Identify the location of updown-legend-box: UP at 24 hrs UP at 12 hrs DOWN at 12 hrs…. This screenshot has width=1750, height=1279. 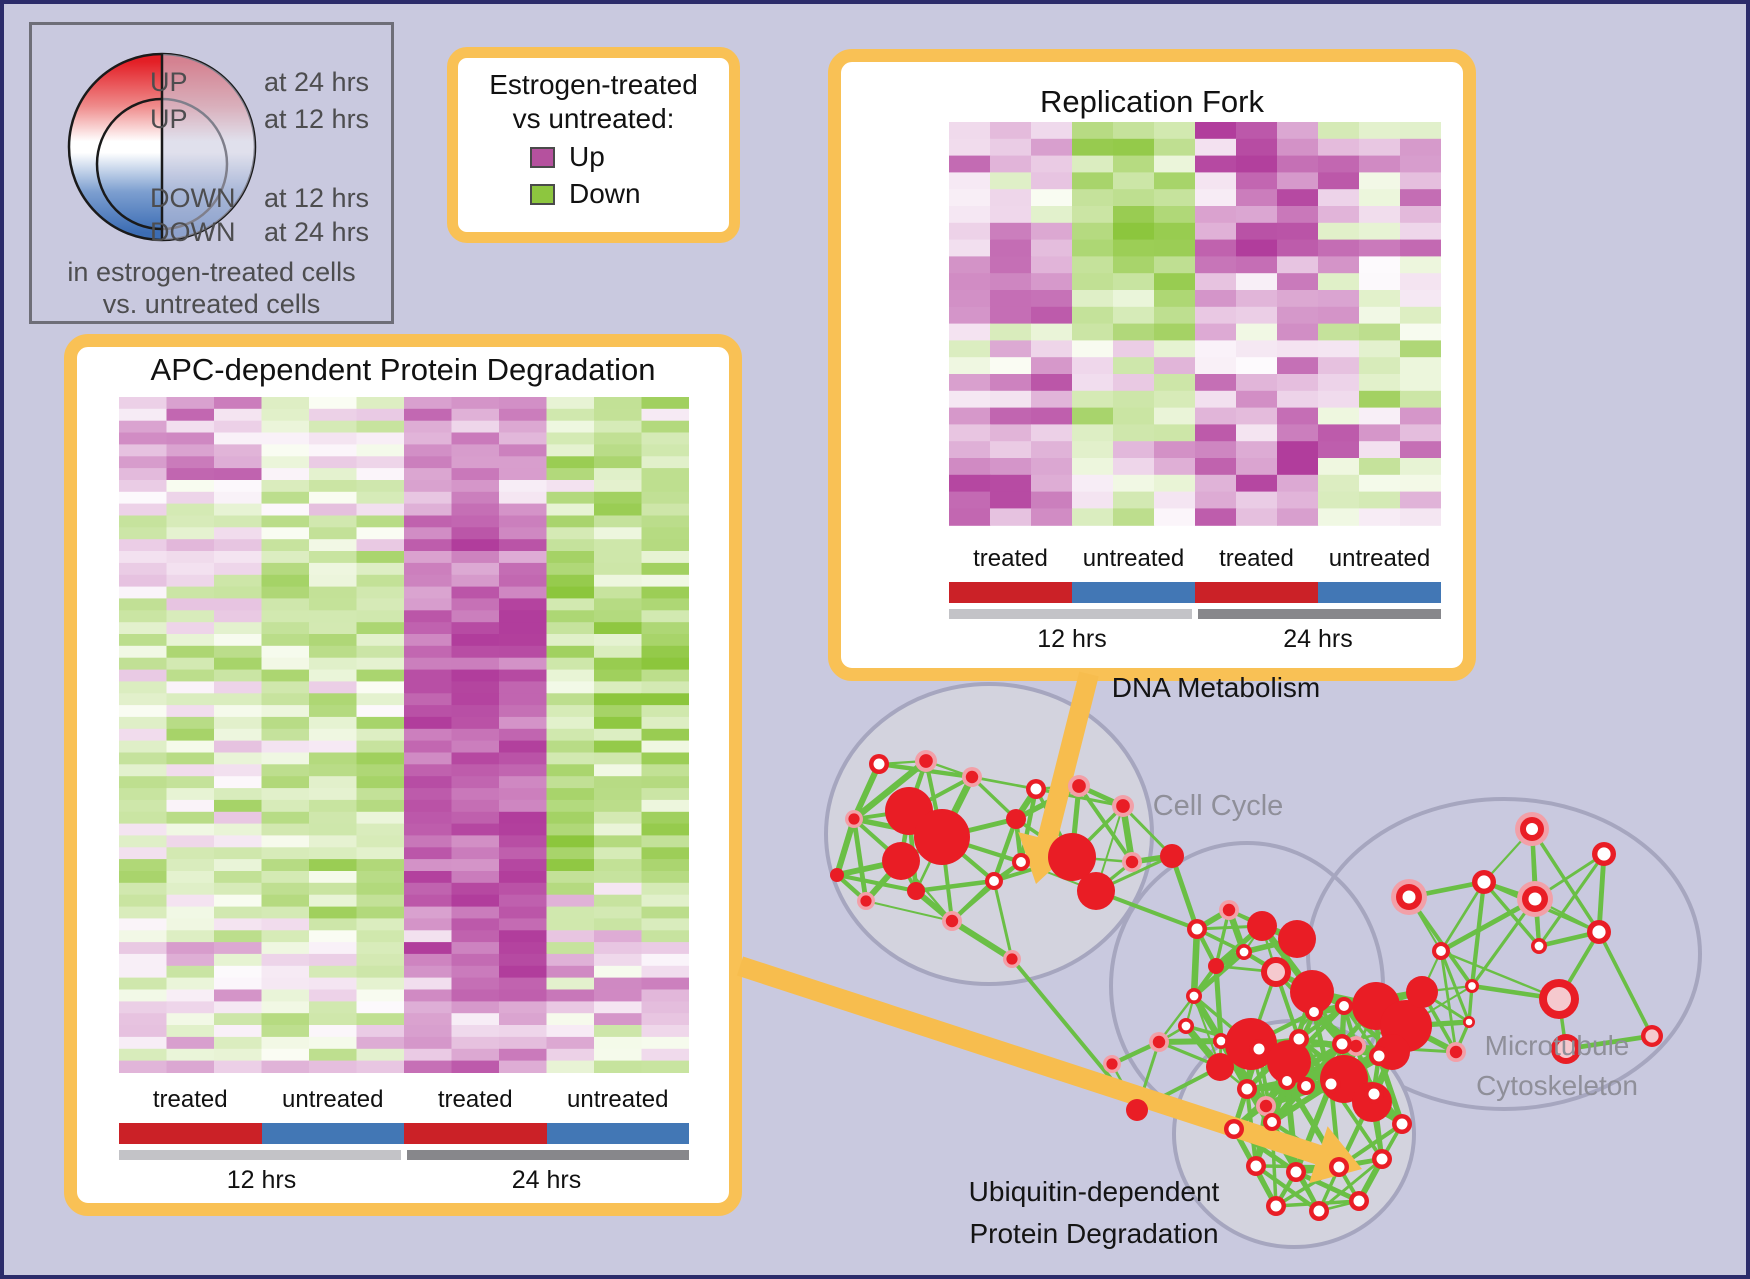
(211, 173).